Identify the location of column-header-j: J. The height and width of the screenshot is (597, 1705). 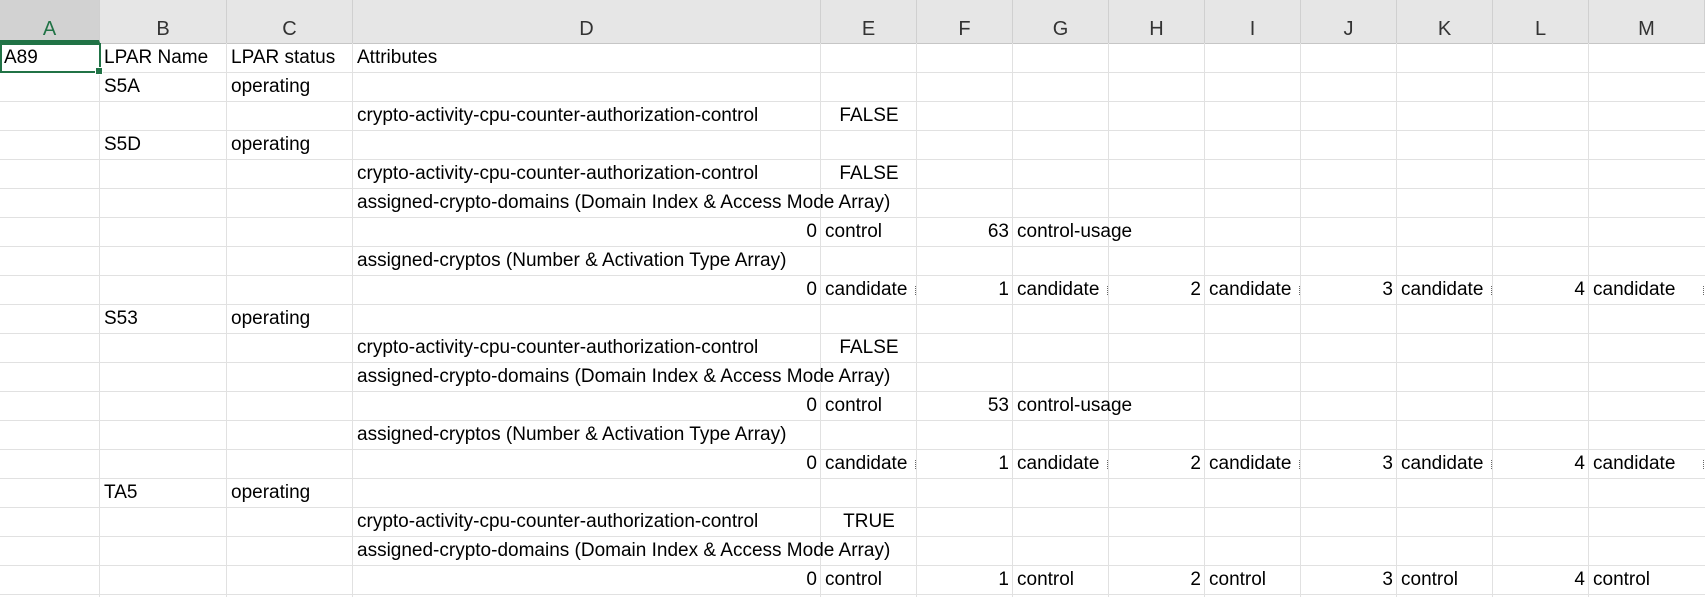
(1349, 21).